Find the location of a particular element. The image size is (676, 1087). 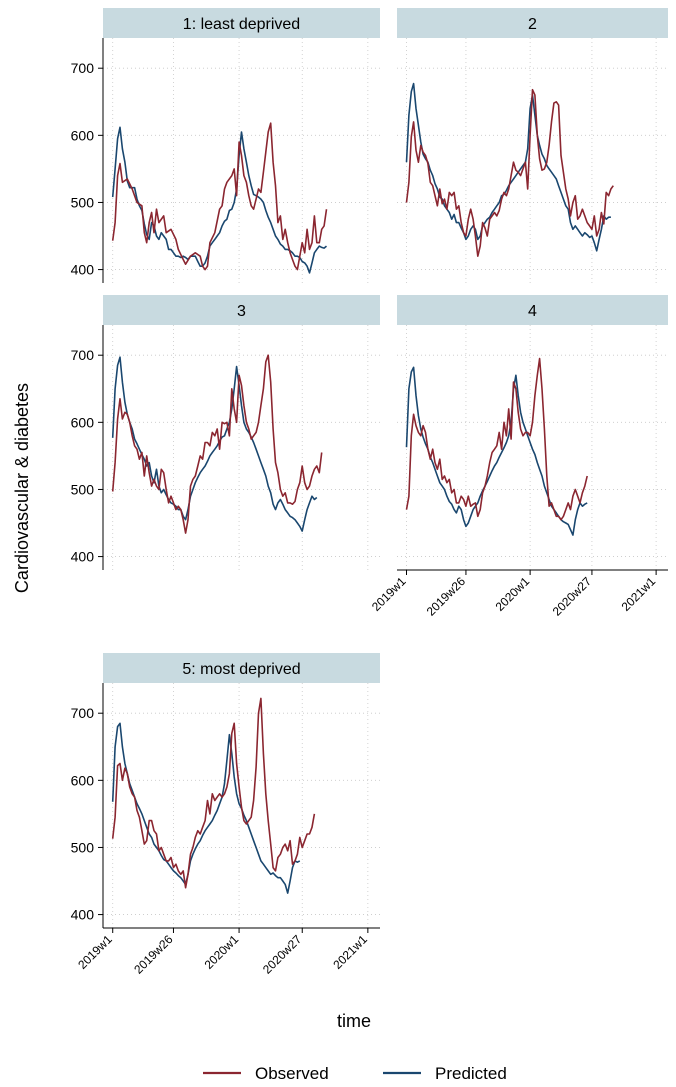

panel-title: 3 is located at coordinates (241, 311).